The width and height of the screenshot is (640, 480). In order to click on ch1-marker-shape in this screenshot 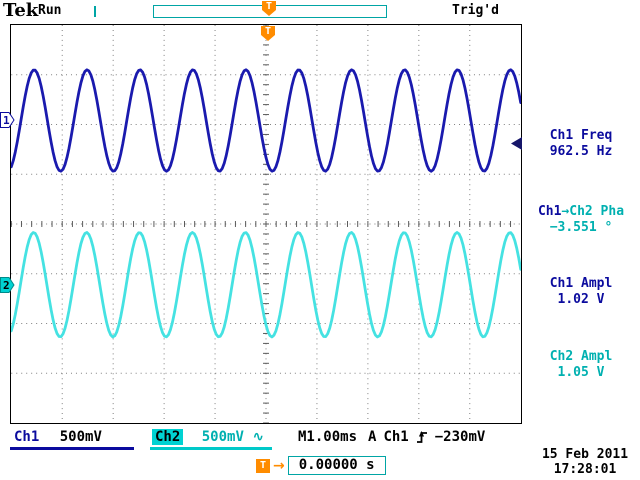, I will do `click(7, 120)`.